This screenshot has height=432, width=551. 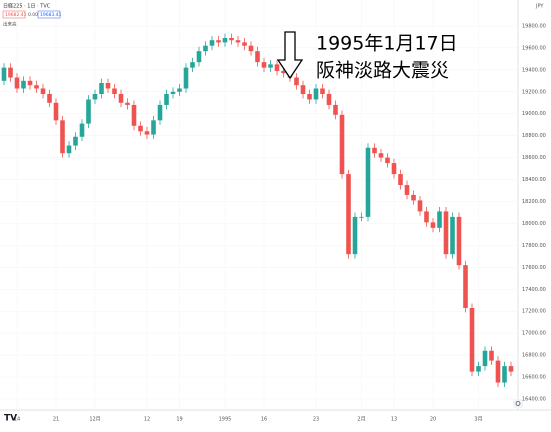 I want to click on currency-label: JPY, so click(x=539, y=7).